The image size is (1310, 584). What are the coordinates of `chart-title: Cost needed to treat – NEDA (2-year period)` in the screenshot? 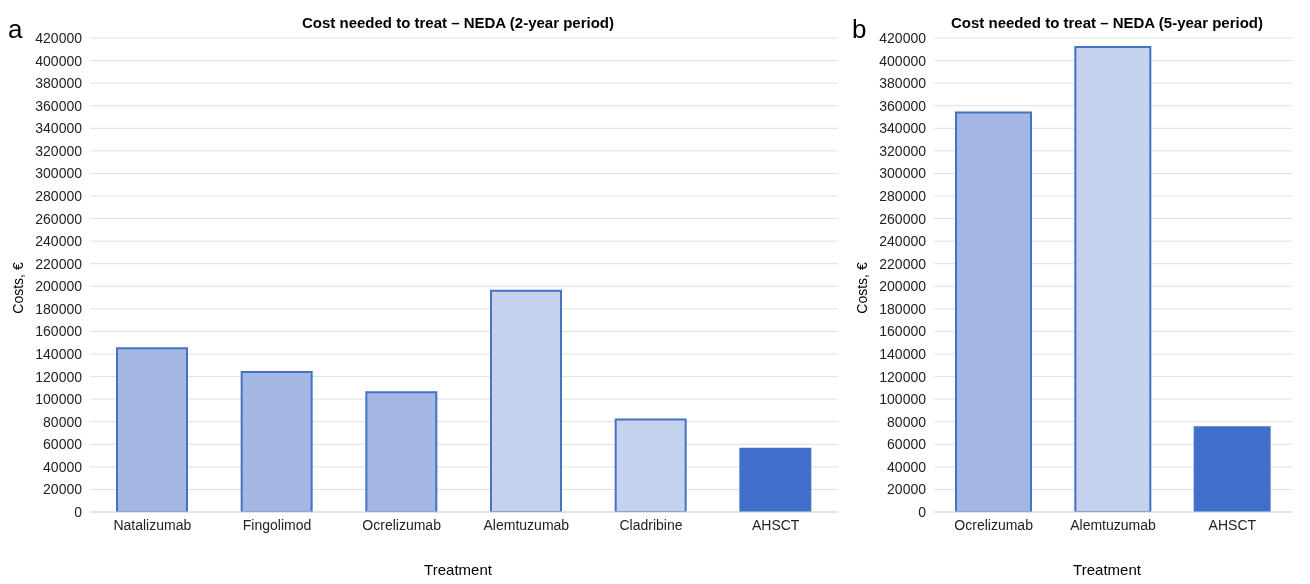 It's located at (457, 22).